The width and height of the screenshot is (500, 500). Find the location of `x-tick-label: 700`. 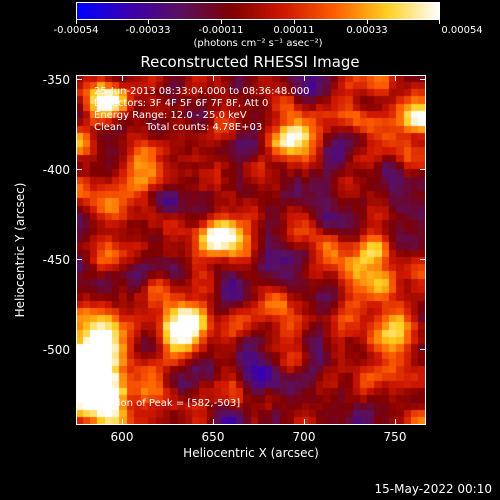

x-tick-label: 700 is located at coordinates (304, 437).